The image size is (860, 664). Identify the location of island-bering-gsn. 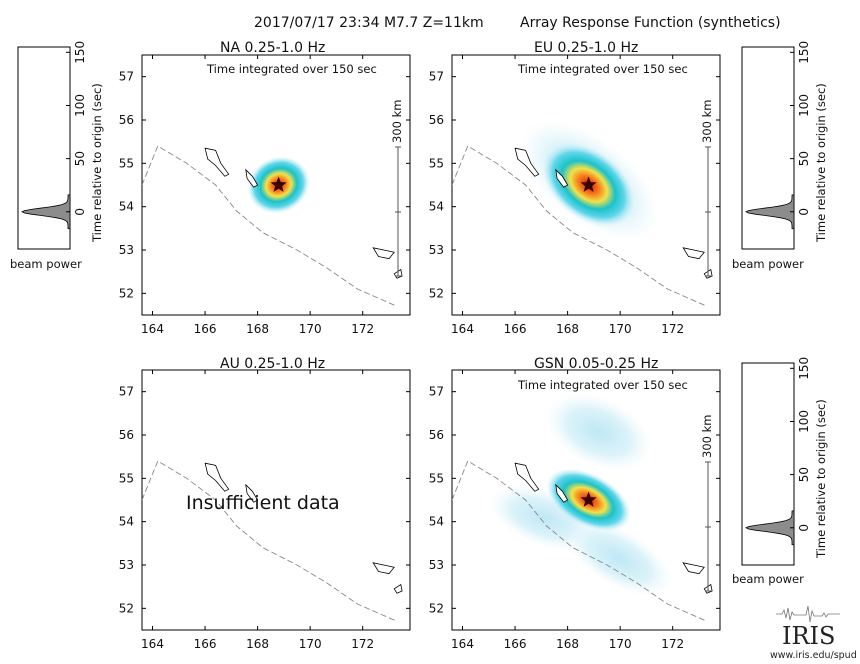
(527, 477).